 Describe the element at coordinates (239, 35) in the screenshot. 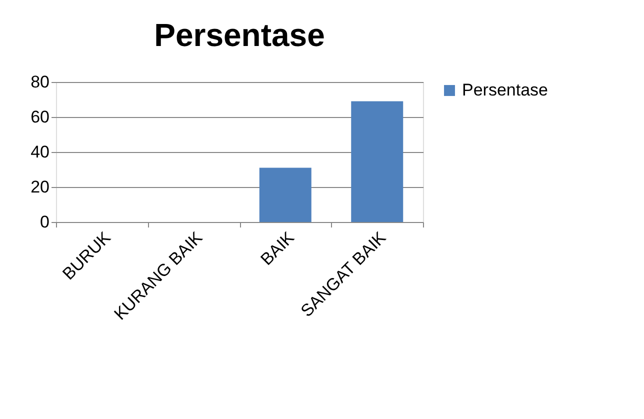

I see `chart-title: Persentase` at that location.